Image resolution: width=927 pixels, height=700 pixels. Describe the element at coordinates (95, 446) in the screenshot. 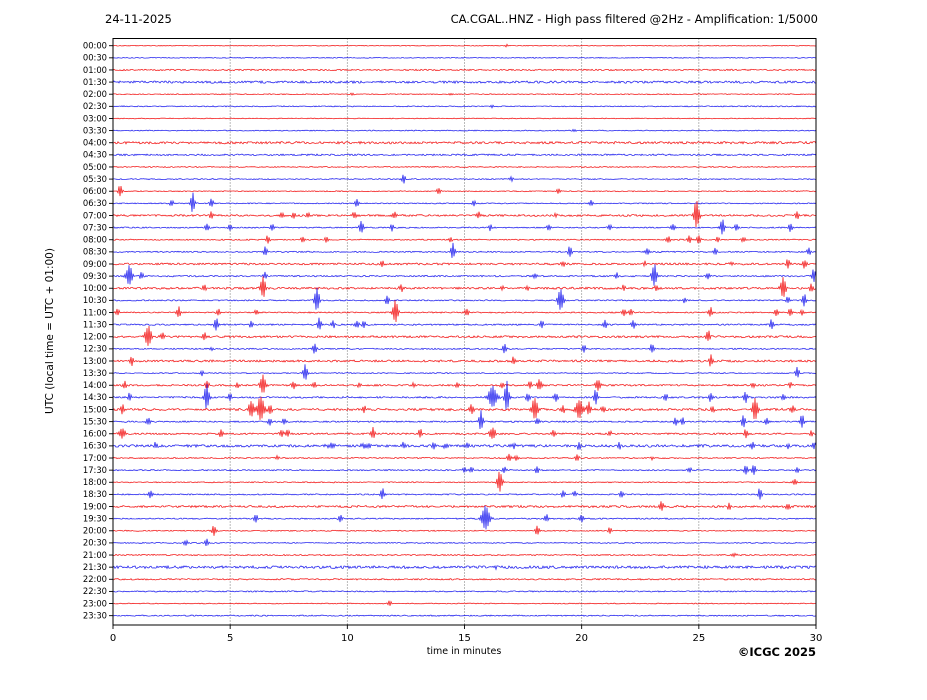

I see `y-tick-label: 16:30` at that location.